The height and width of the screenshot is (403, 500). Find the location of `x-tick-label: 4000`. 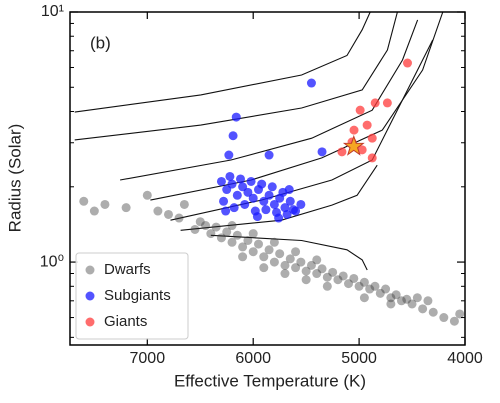

x-tick-label: 4000 is located at coordinates (465, 358).